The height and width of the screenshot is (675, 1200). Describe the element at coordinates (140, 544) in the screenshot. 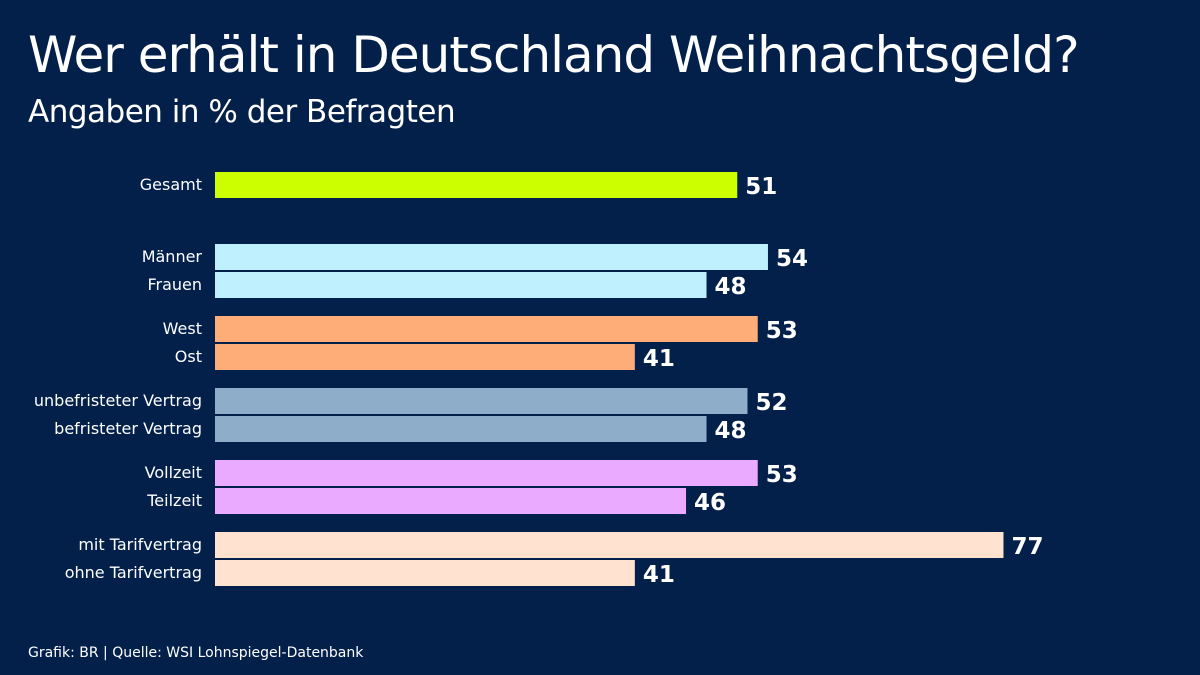

I see `category-label: mit Tarifvertrag` at that location.